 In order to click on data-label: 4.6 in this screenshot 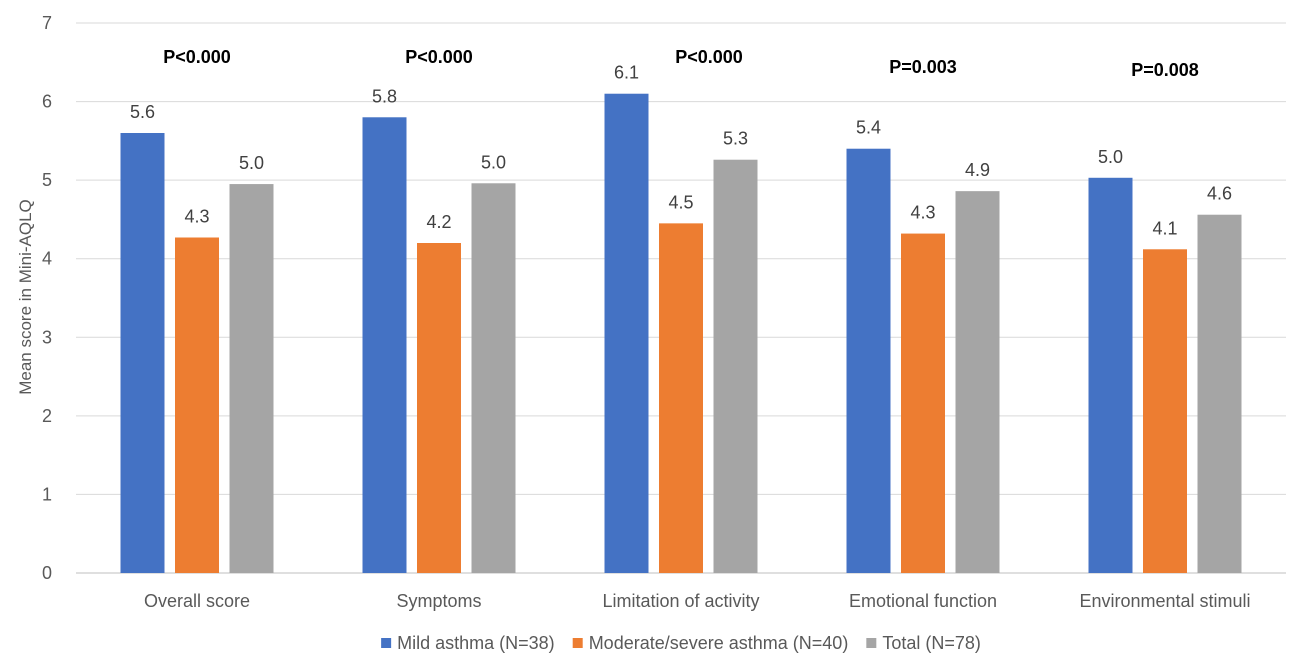, I will do `click(1219, 194)`.